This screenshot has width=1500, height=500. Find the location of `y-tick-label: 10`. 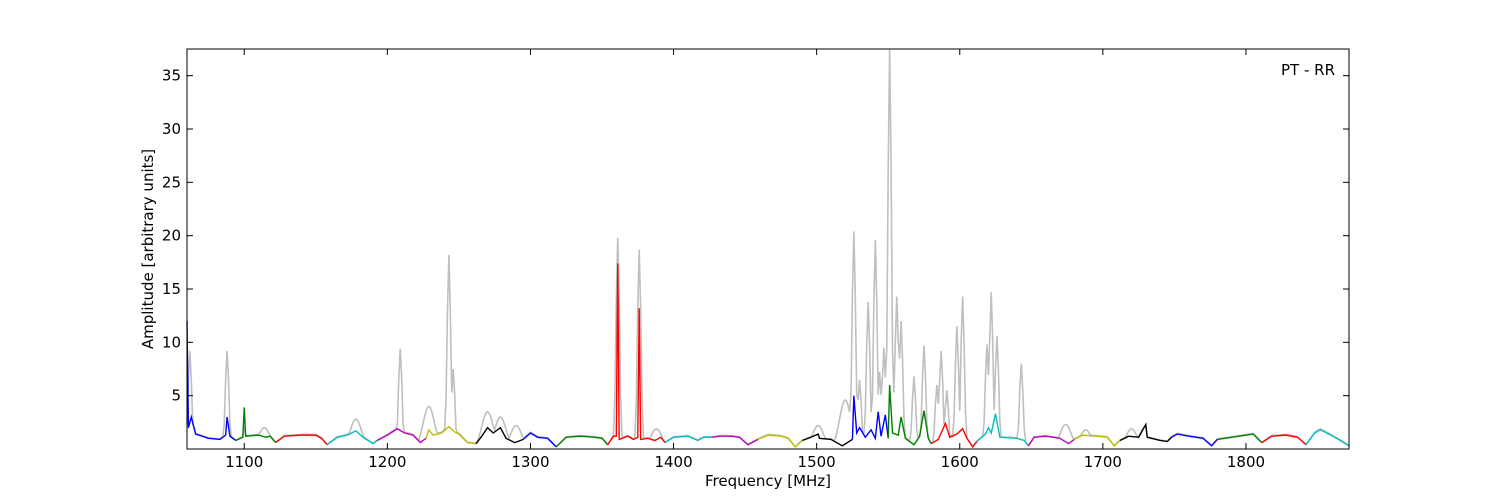

y-tick-label: 10 is located at coordinates (171, 342).